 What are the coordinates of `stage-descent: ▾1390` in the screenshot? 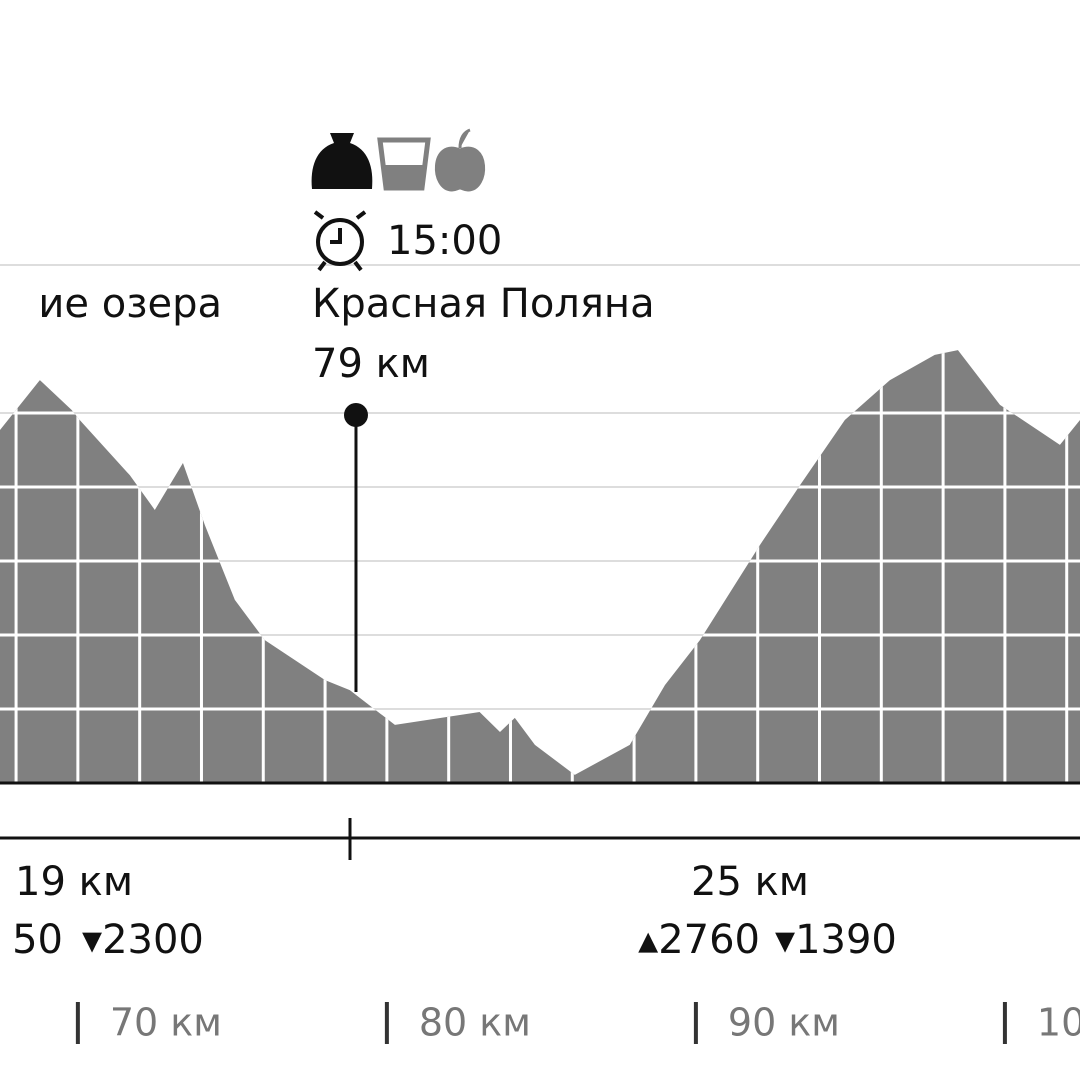 It's located at (836, 940).